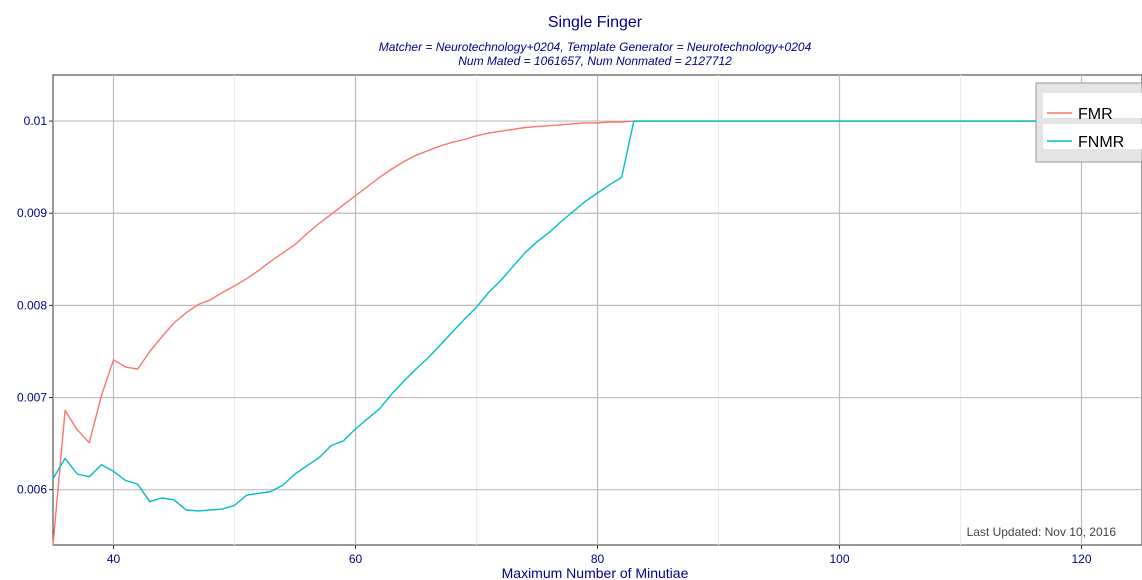 This screenshot has width=1142, height=580. I want to click on x-tick-label: 40, so click(114, 559).